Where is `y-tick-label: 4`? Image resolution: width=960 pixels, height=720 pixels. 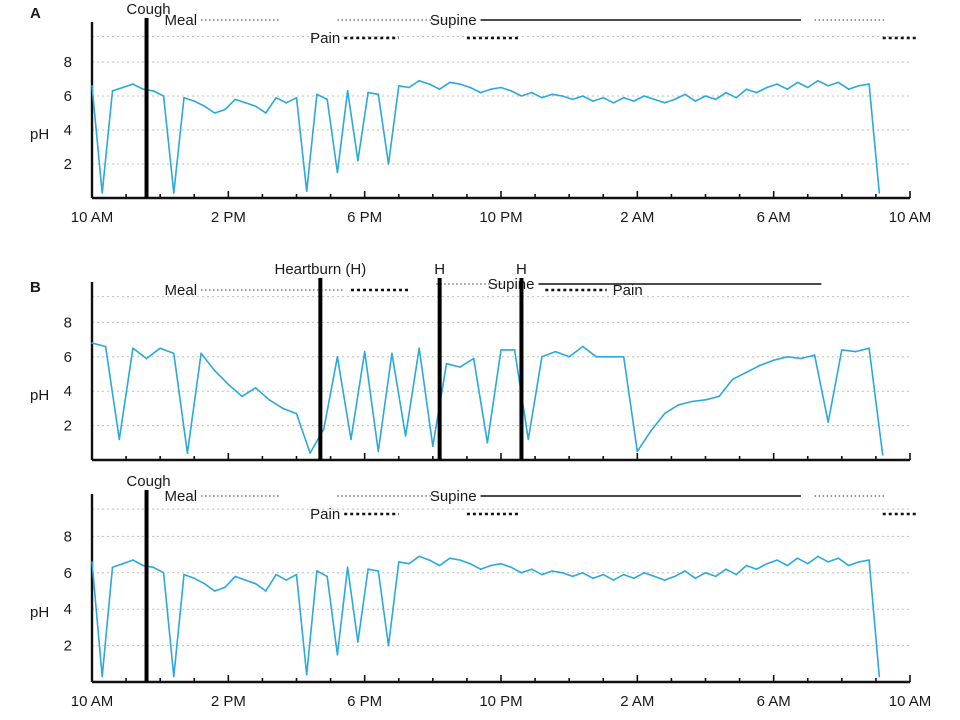
y-tick-label: 4 is located at coordinates (68, 391).